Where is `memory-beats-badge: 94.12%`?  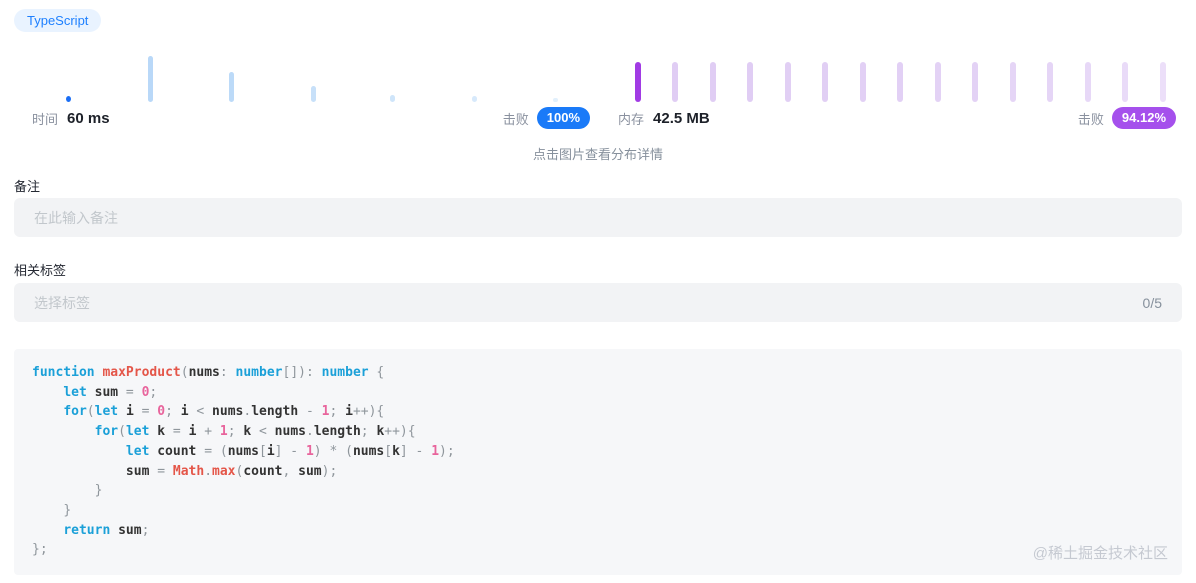 memory-beats-badge: 94.12% is located at coordinates (1143, 118).